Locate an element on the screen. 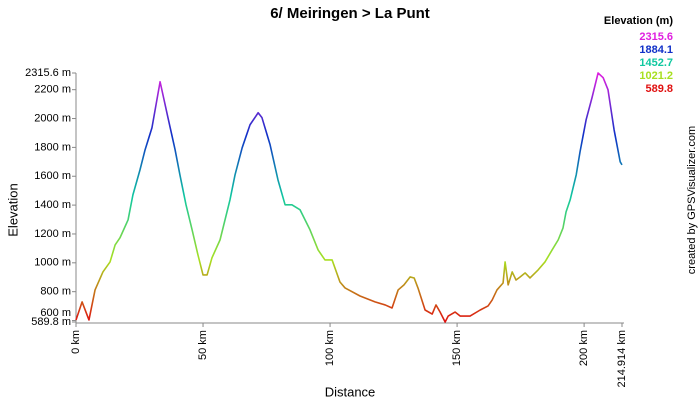 The height and width of the screenshot is (400, 700). y-tick-label: 1000 m is located at coordinates (52, 263).